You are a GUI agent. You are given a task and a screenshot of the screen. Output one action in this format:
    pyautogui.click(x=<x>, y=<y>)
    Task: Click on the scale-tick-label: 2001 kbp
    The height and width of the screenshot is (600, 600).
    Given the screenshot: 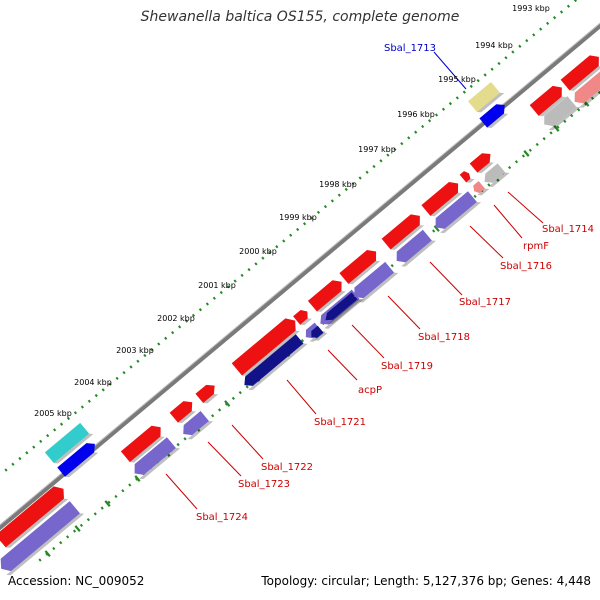 What is the action you would take?
    pyautogui.click(x=217, y=285)
    